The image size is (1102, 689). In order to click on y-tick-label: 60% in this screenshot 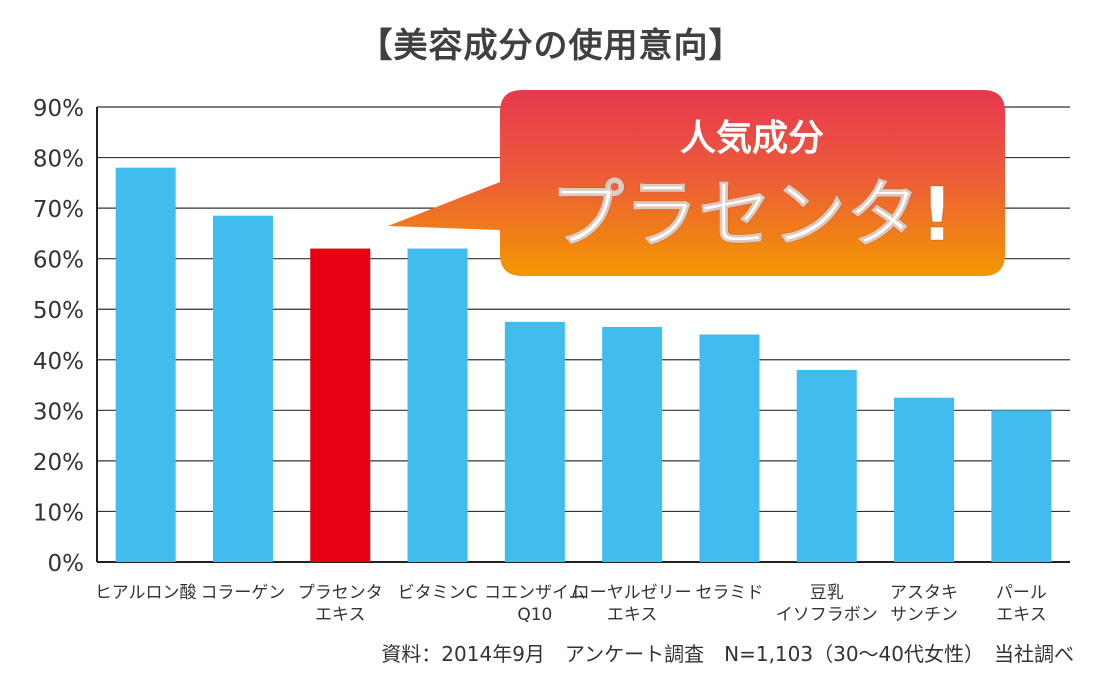, I will do `click(58, 261)`.